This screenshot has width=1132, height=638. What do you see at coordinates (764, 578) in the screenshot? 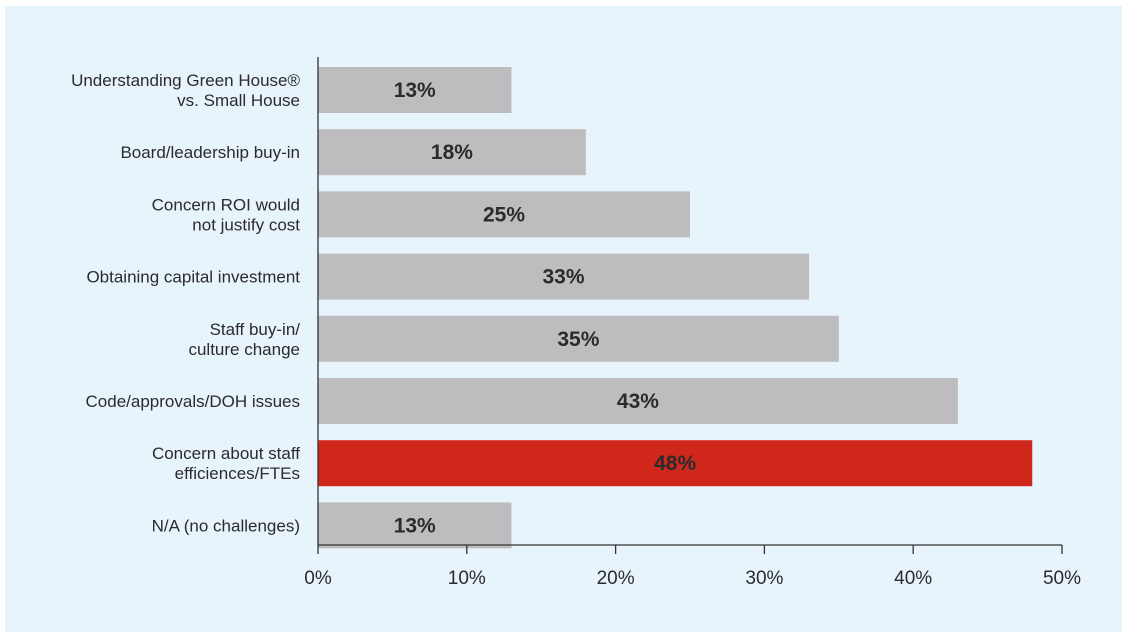
I see `x-tick-label: 30%` at bounding box center [764, 578].